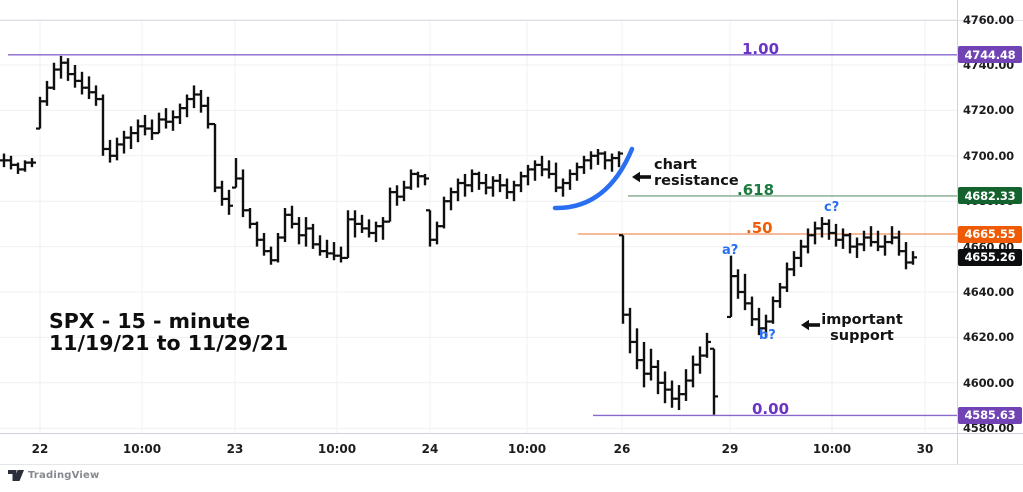 The image size is (1023, 492). I want to click on price-axis-badge: 4665.55, so click(990, 234).